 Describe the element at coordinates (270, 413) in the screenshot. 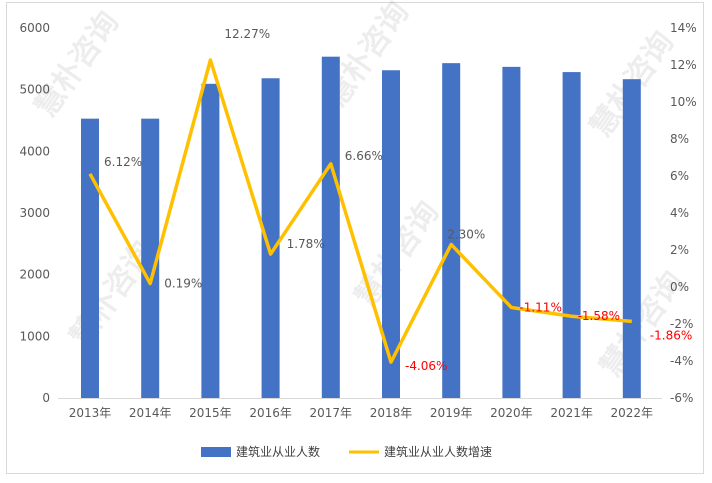

I see `x-tick-label: 2016年` at that location.